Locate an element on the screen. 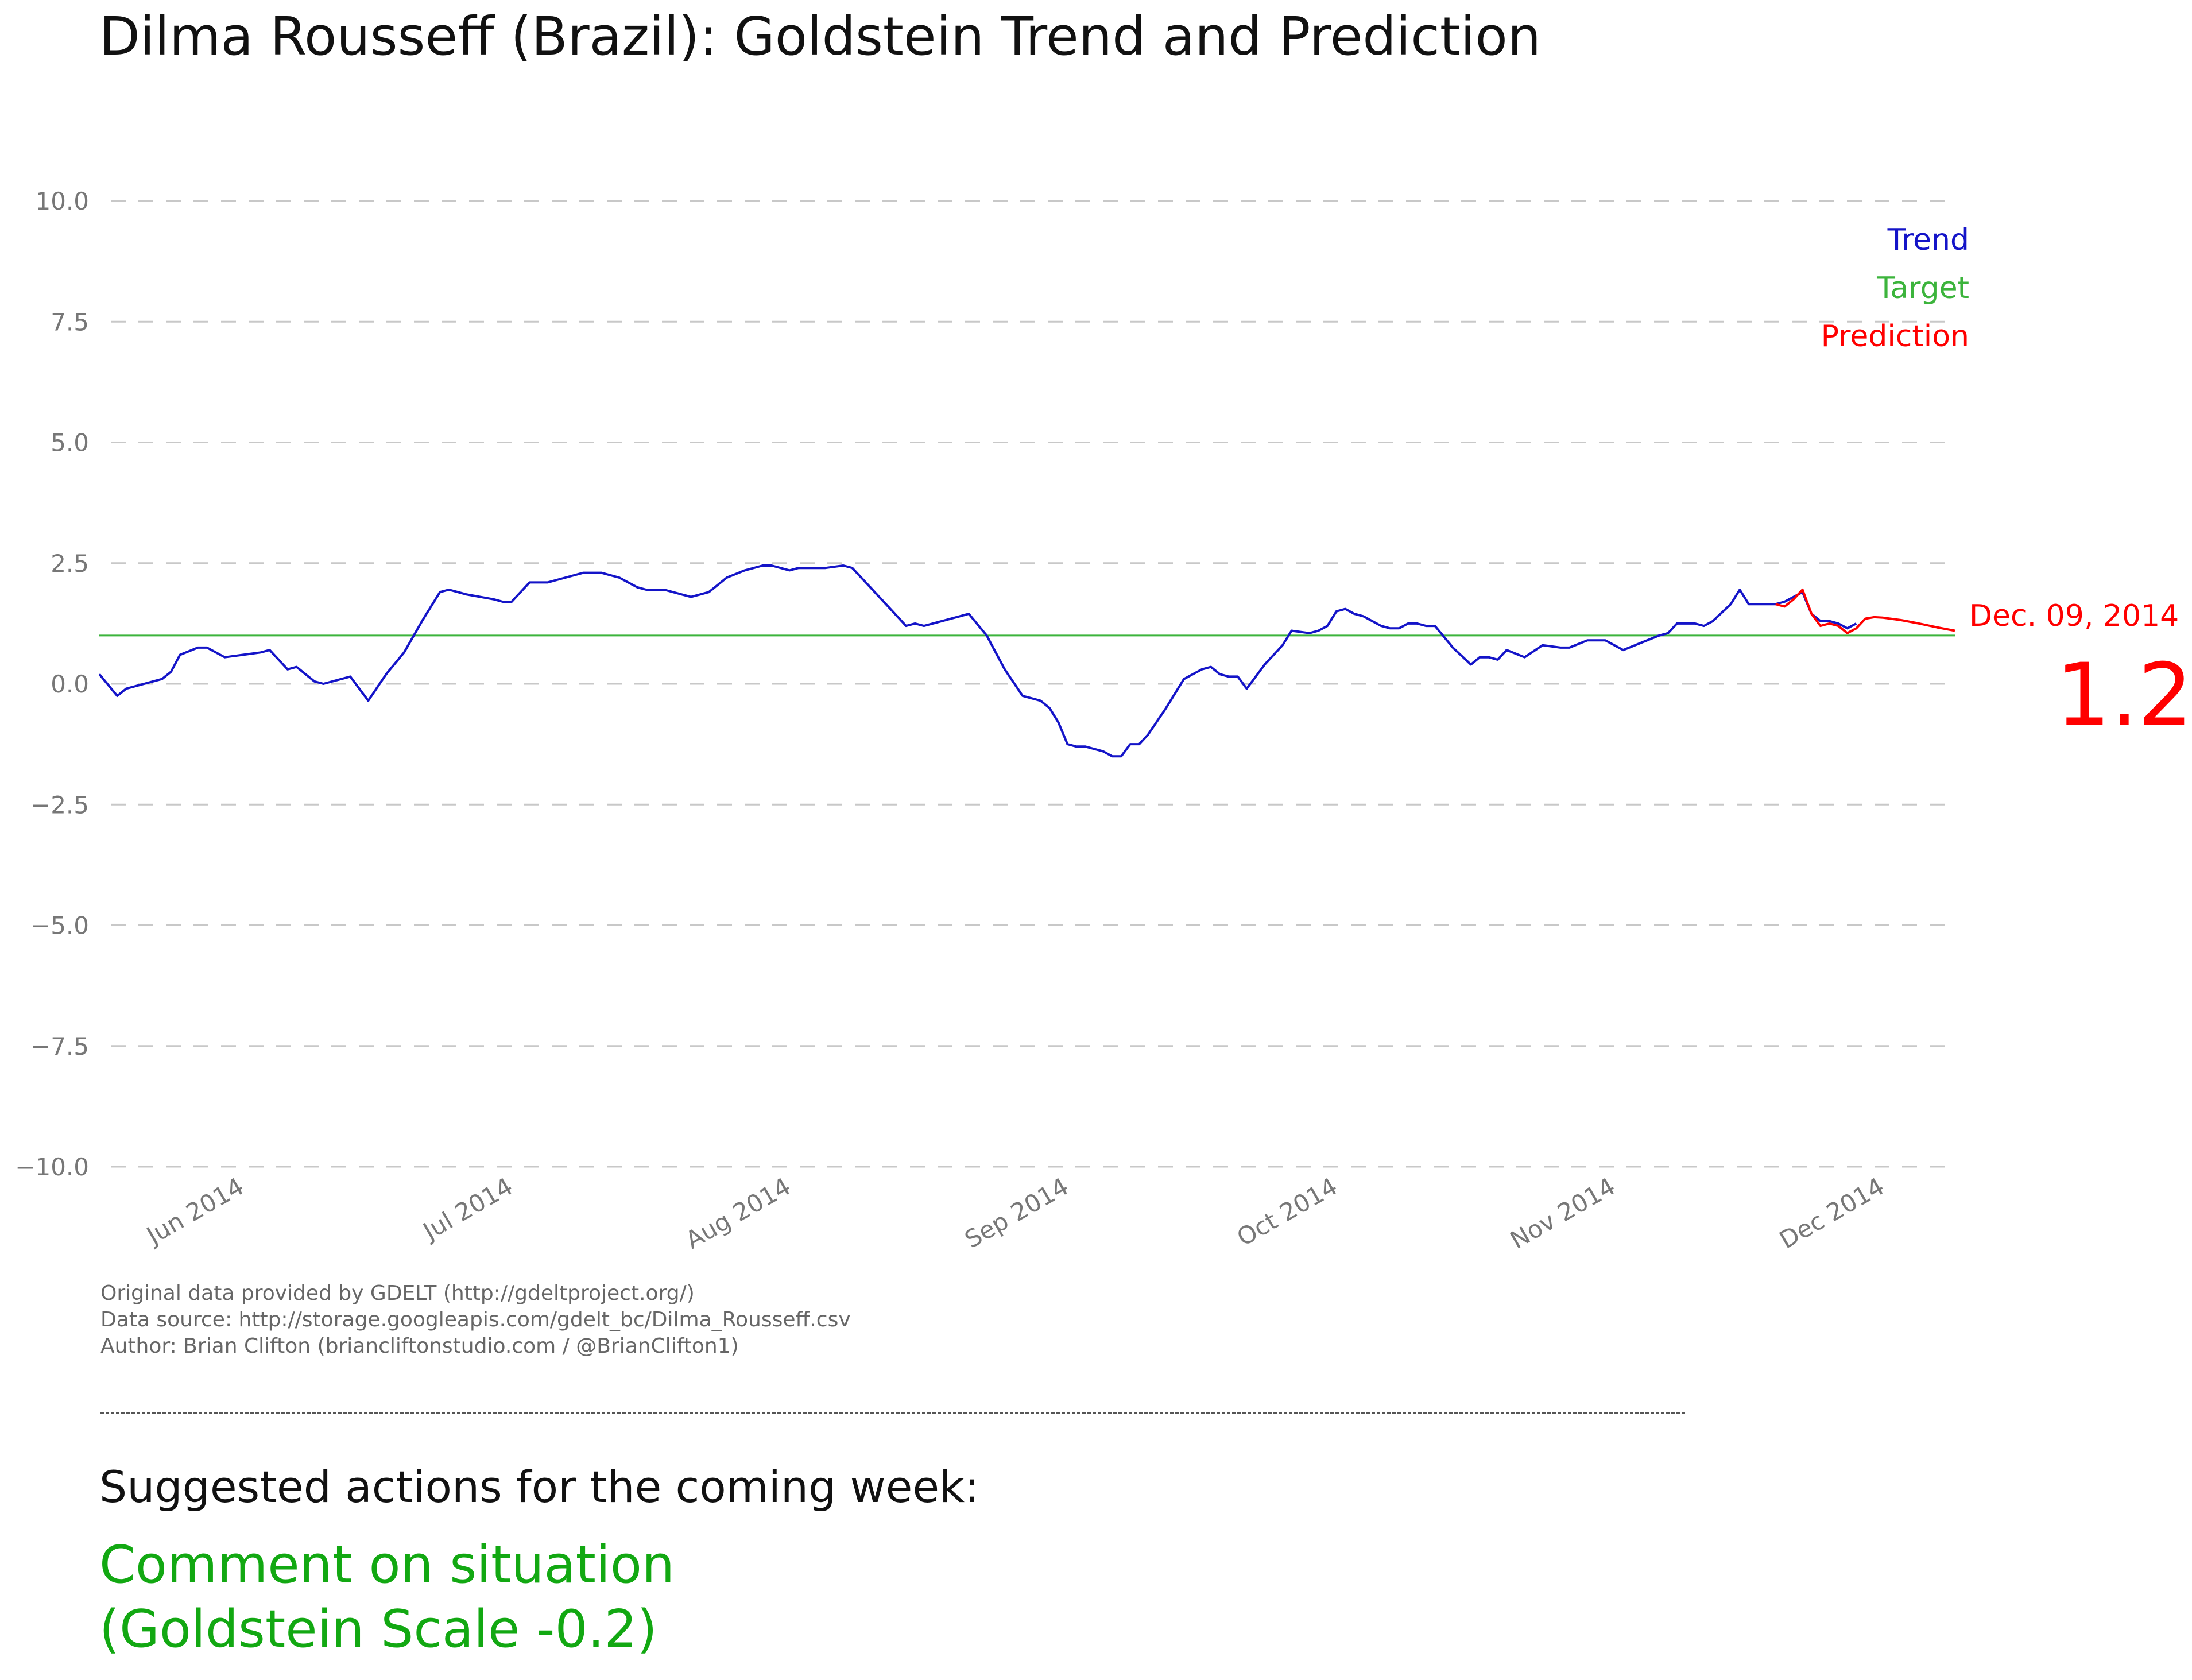 This screenshot has width=2192, height=1680. series-line-trend is located at coordinates (977, 661).